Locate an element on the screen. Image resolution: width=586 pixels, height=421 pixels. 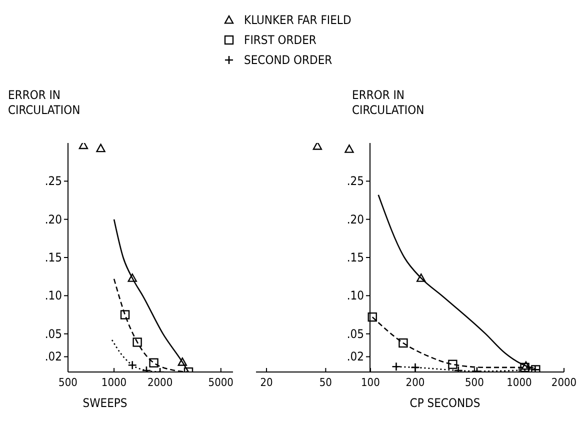
legend-label: KLUNKER FAR FIELD is located at coordinates (298, 20).